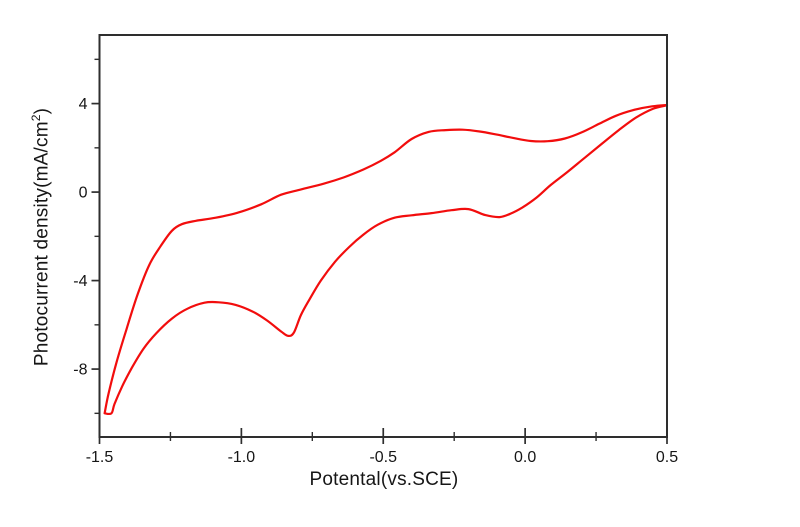 The image size is (800, 527). Describe the element at coordinates (525, 457) in the screenshot. I see `x-tick-label: 0.0` at that location.